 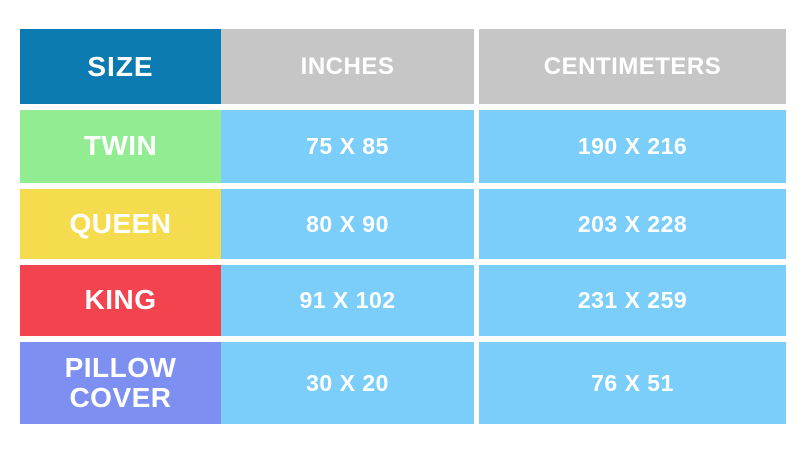 I want to click on twin-centimeters-value: 190 X 216, so click(x=630, y=146).